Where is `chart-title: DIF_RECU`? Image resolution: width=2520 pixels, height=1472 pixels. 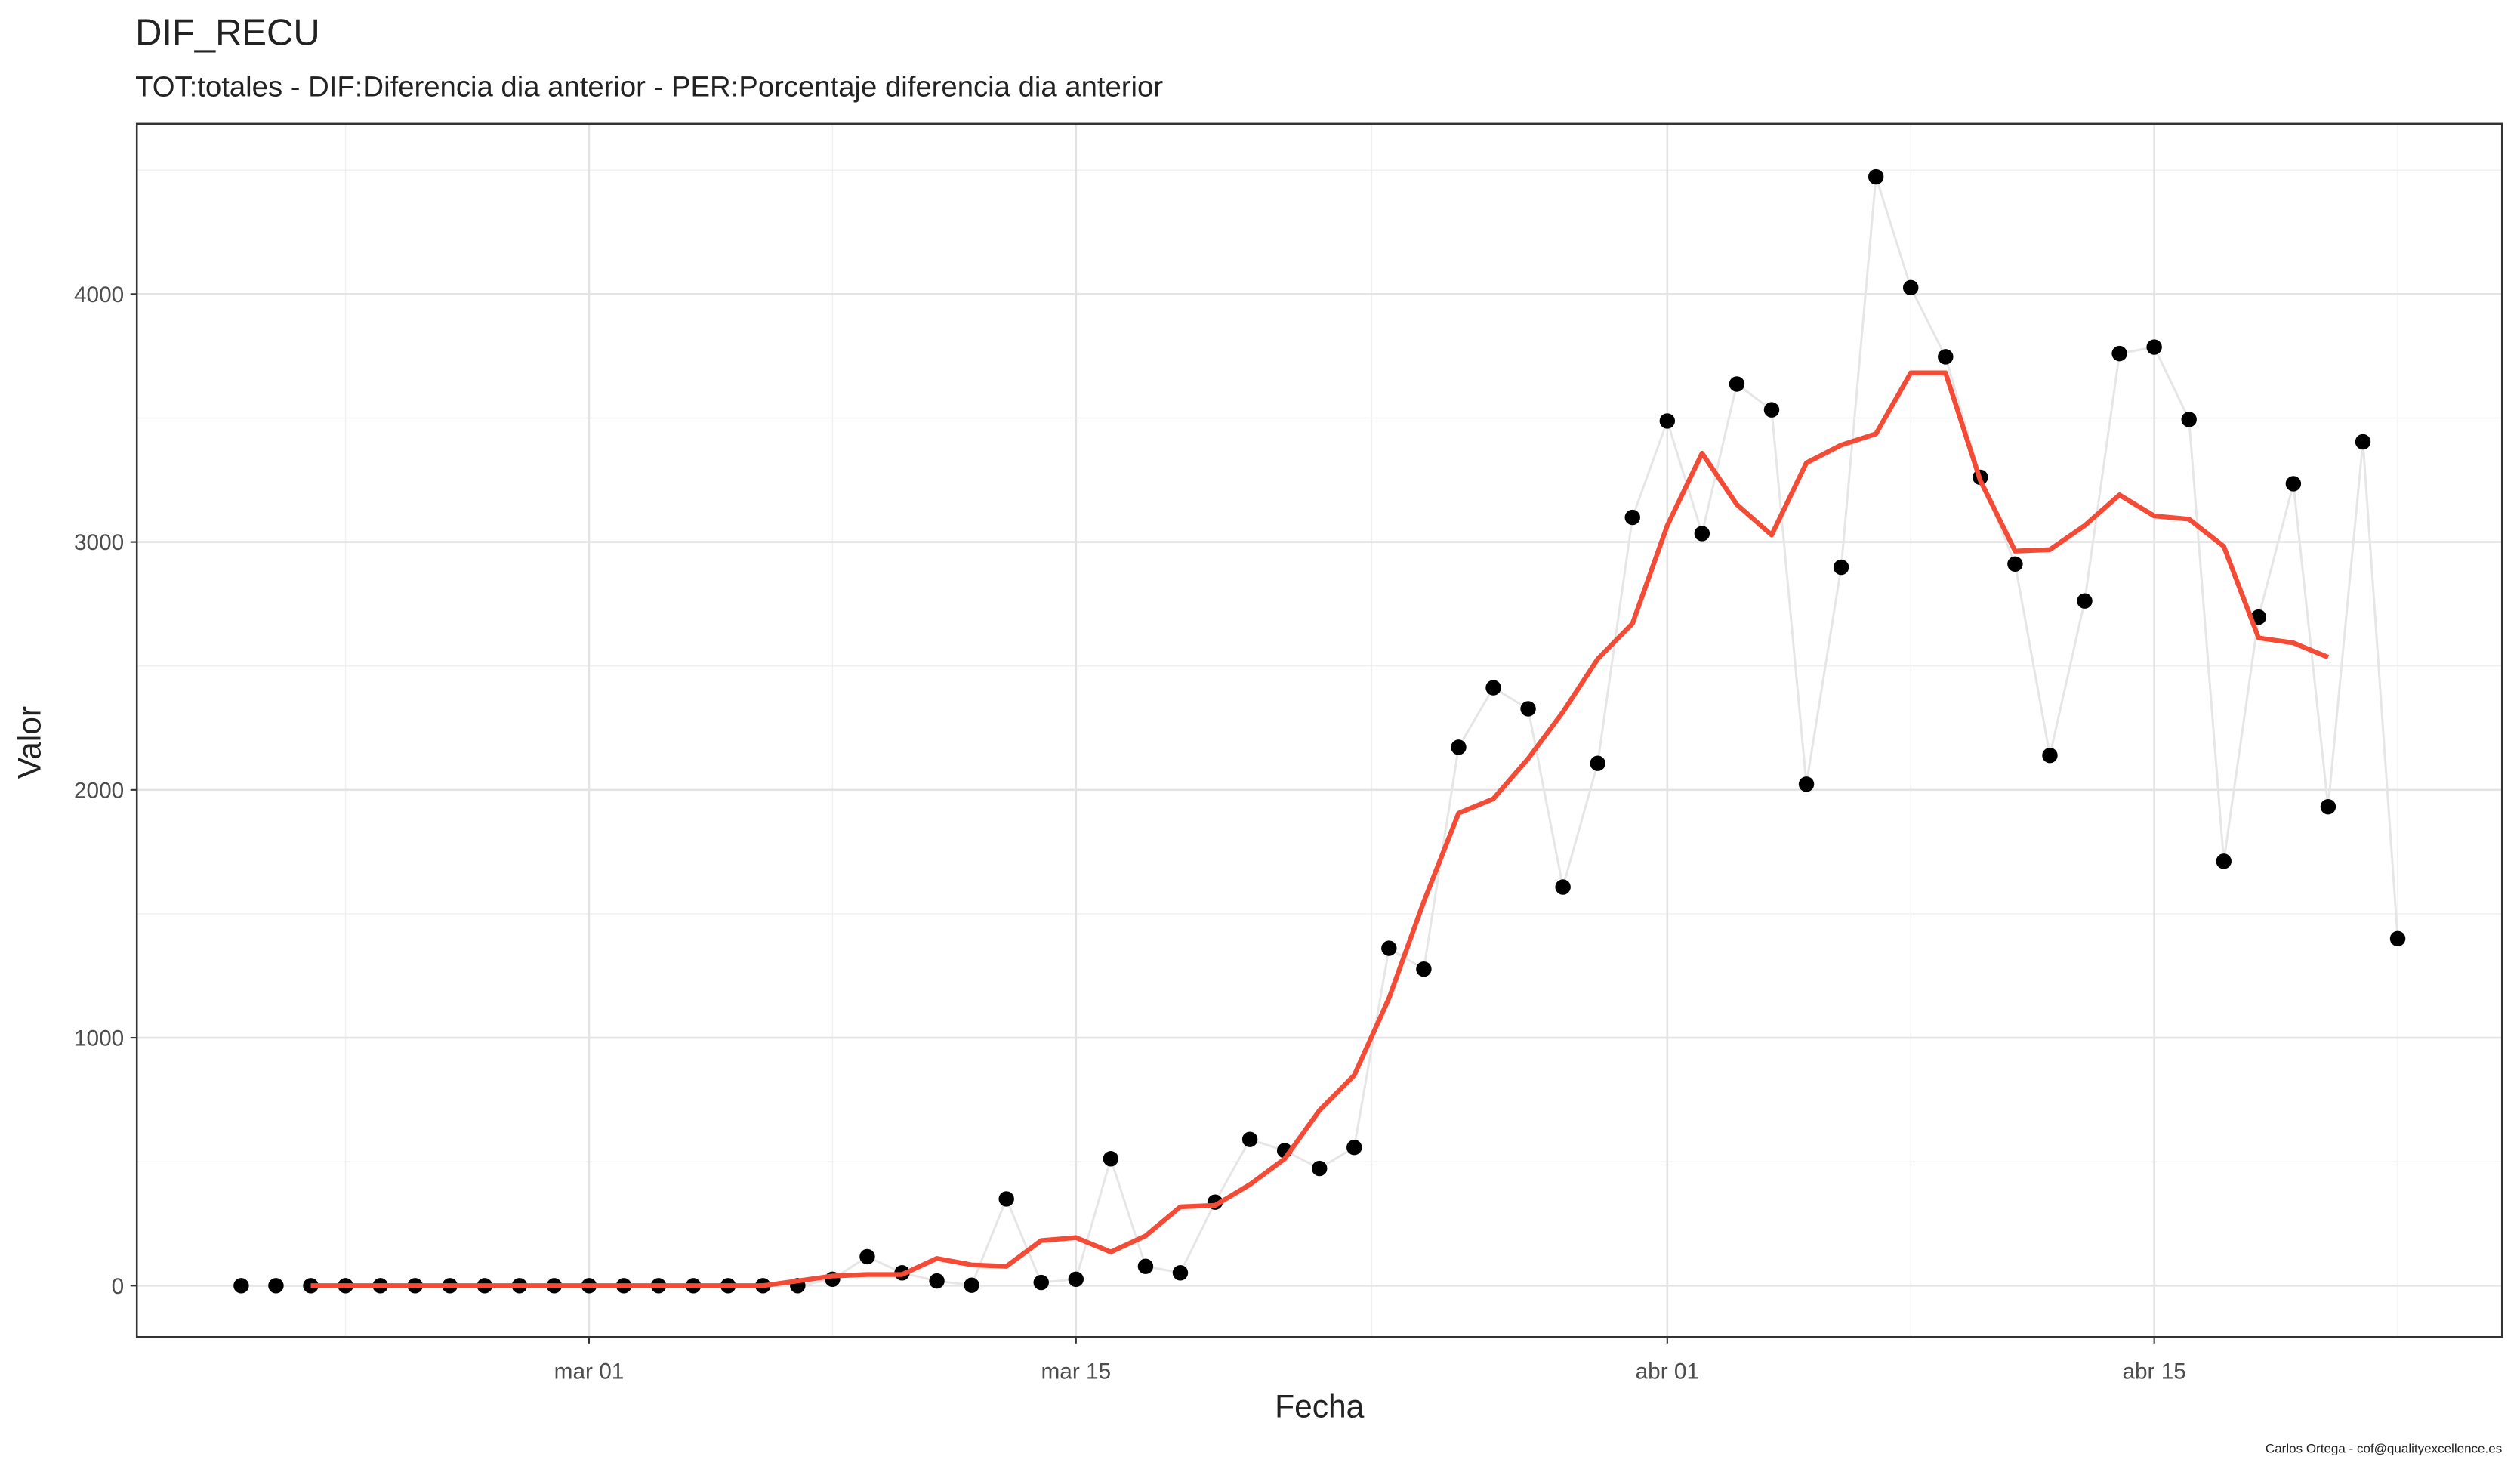
chart-title: DIF_RECU is located at coordinates (227, 33).